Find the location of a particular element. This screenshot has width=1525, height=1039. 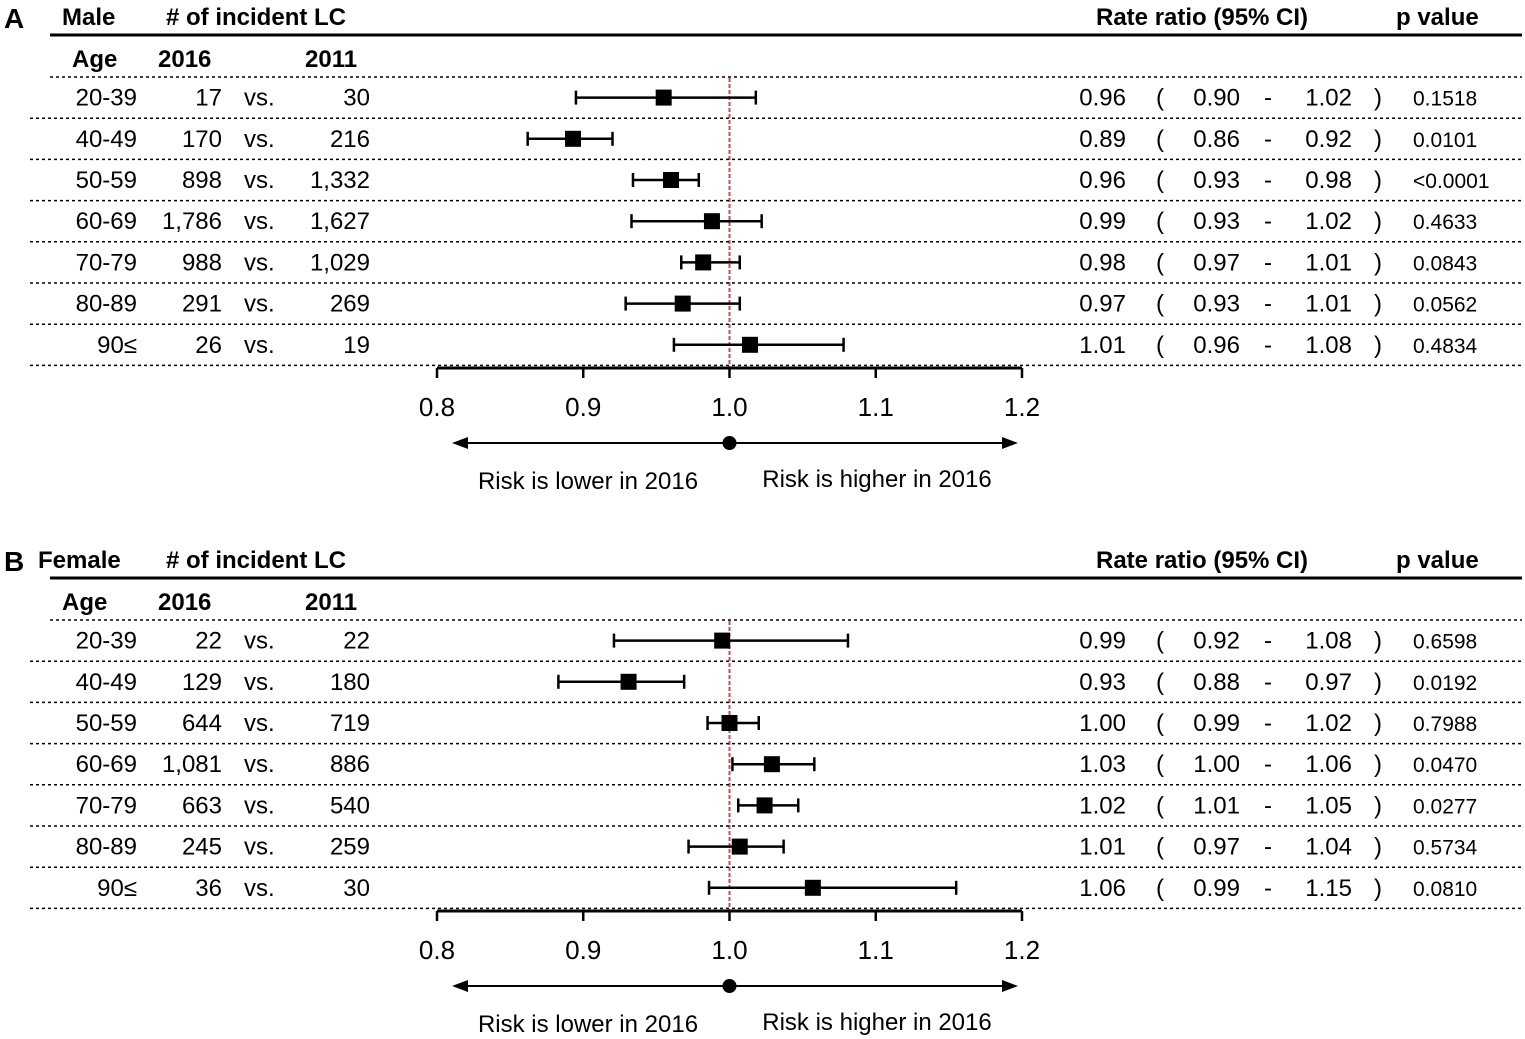

risk-lower-label: Risk is lower in 2016 is located at coordinates (588, 481).